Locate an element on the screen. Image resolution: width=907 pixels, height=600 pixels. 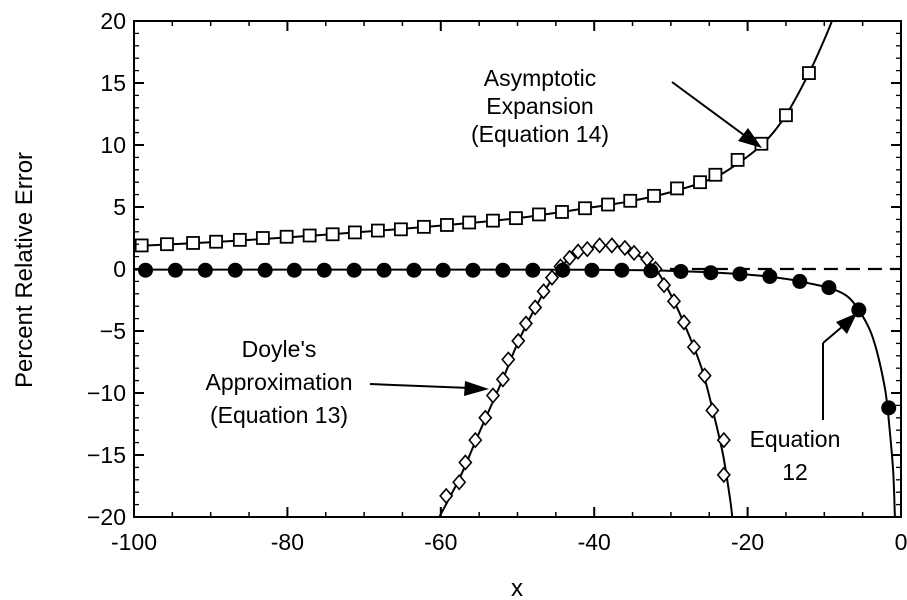
y-tick-label: 5 is located at coordinates (119, 207).